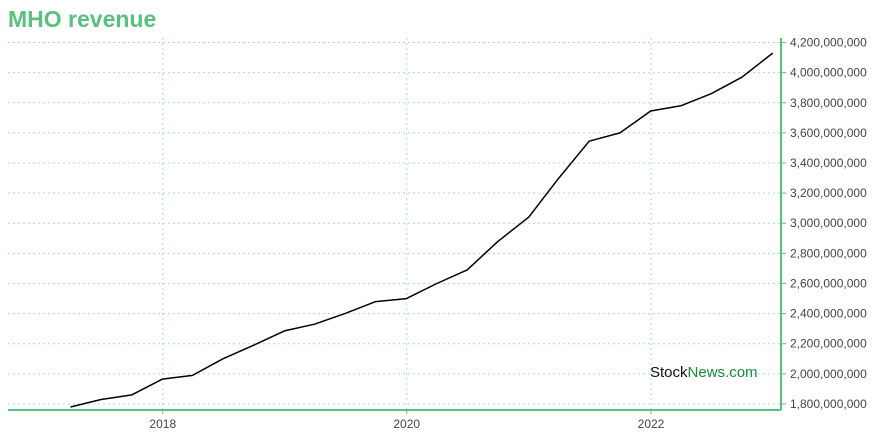 Image resolution: width=880 pixels, height=440 pixels. What do you see at coordinates (828, 344) in the screenshot?
I see `y-tick-label: 2,200,000,000` at bounding box center [828, 344].